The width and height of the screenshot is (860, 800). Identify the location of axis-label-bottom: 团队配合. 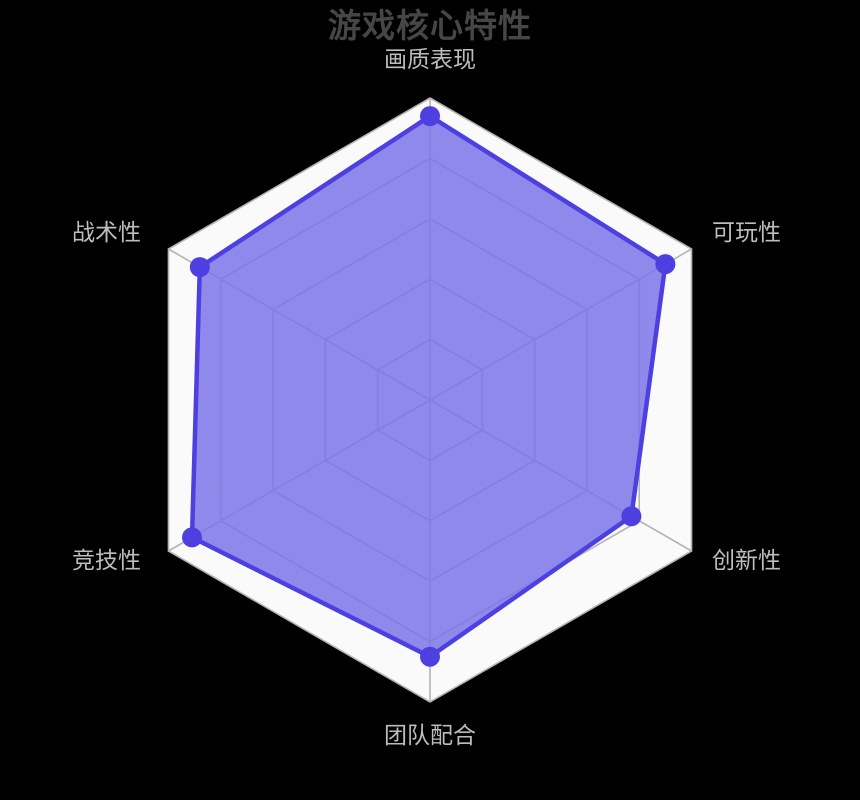
(430, 736).